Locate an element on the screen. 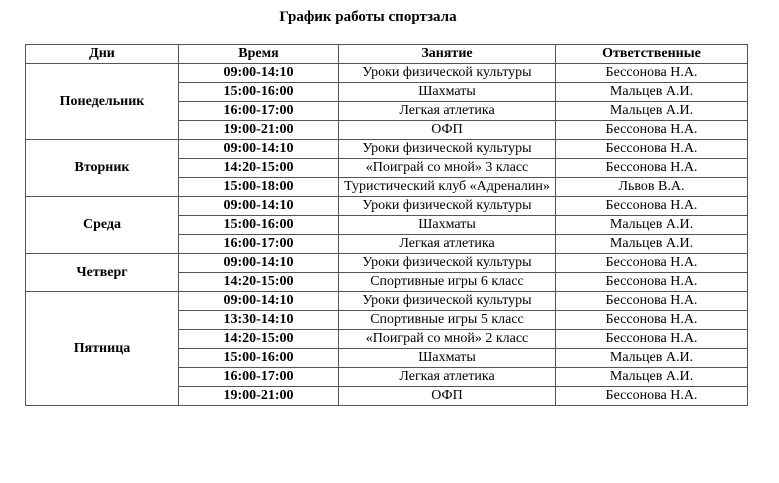 This screenshot has height=483, width=779. table-row: 19:00-21:00 ОФП Бессонова Н.А. is located at coordinates (387, 396).